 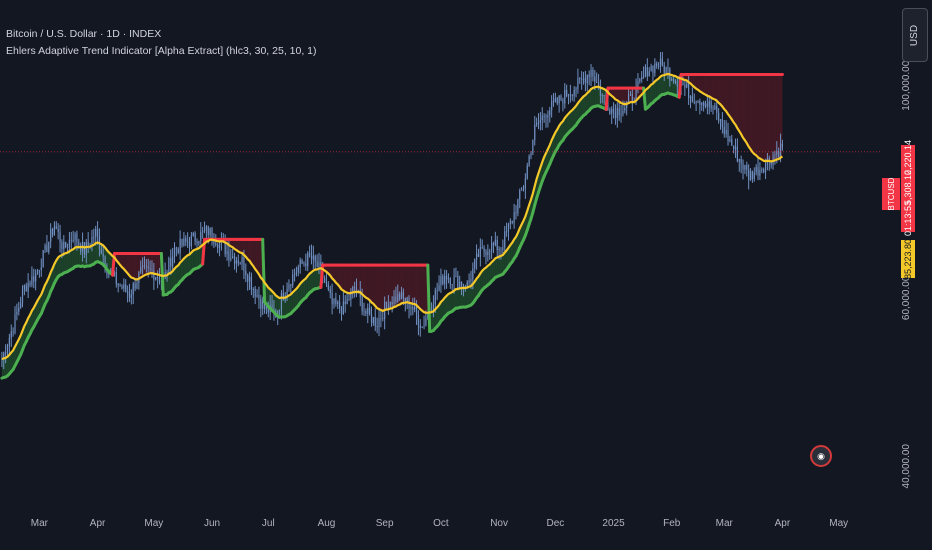 What do you see at coordinates (783, 523) in the screenshot?
I see `x-tick-label: Apr` at bounding box center [783, 523].